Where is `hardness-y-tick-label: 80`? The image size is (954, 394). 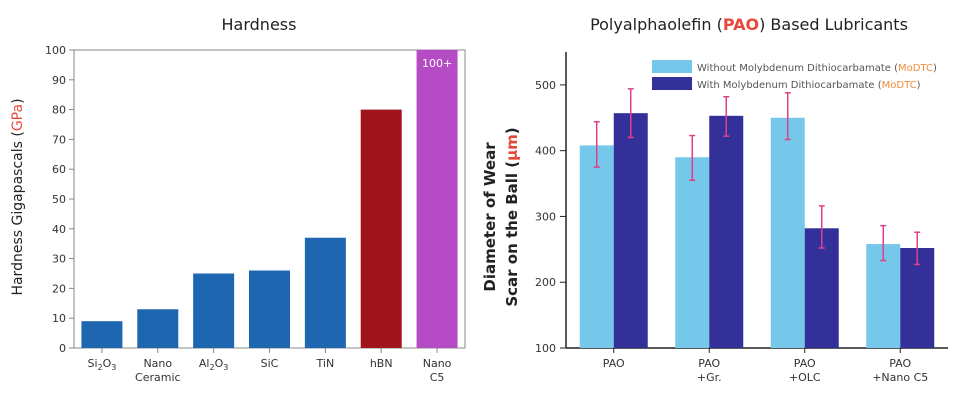
hardness-y-tick-label: 80 is located at coordinates (59, 110).